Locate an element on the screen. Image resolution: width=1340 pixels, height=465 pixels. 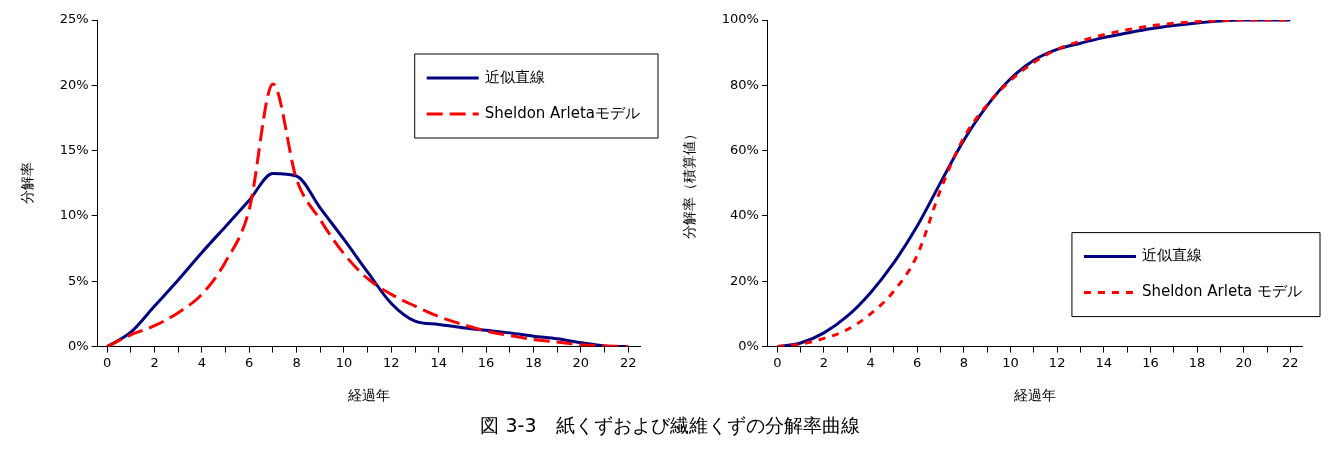
legend-label: Sheldon Arleta モデル is located at coordinates (1222, 291).